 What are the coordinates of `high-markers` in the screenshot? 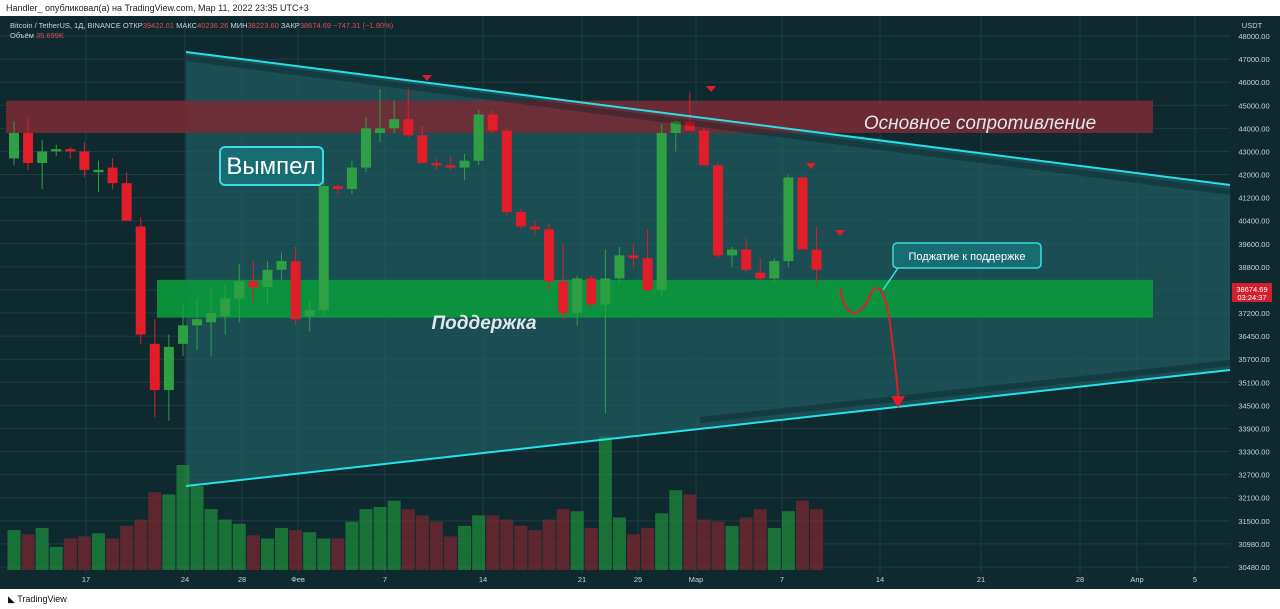 It's located at (633, 155).